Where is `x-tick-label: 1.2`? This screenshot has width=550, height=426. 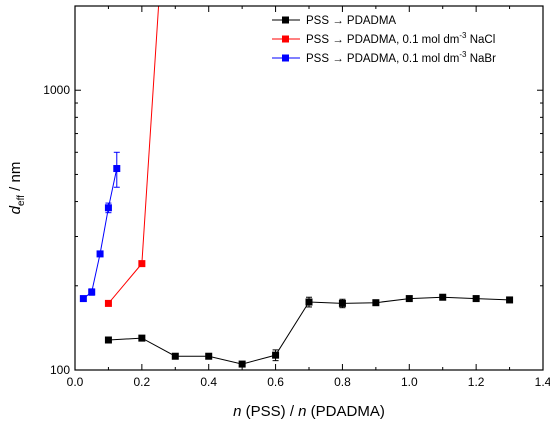 x-tick-label: 1.2 is located at coordinates (476, 382).